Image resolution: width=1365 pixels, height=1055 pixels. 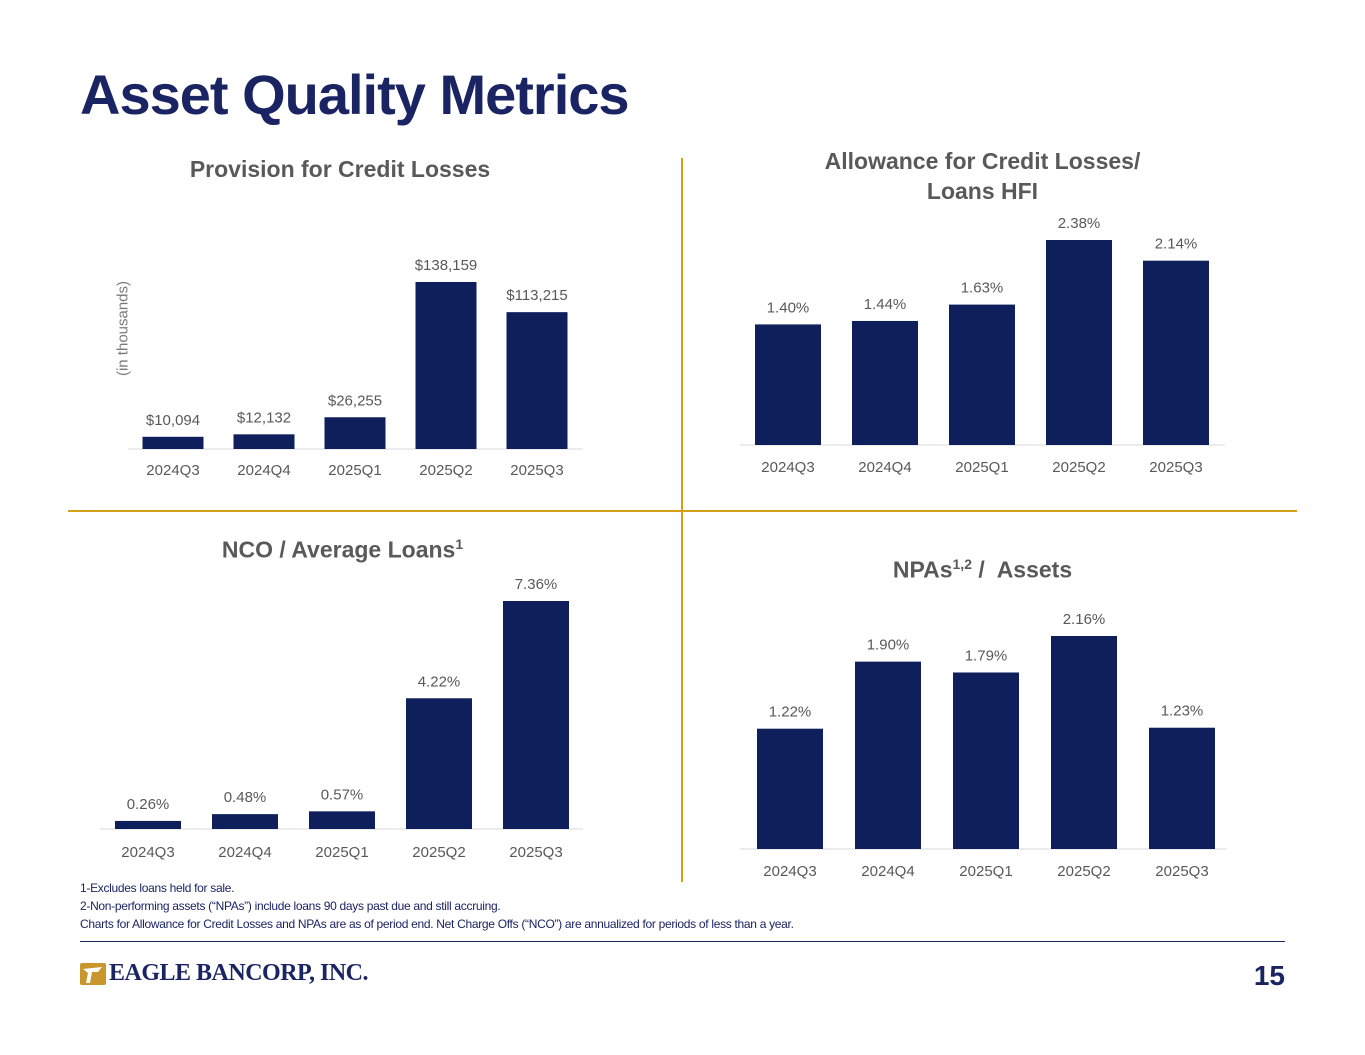 What do you see at coordinates (536, 470) in the screenshot?
I see `provision-tick-label-2025Q3: 2025Q3` at bounding box center [536, 470].